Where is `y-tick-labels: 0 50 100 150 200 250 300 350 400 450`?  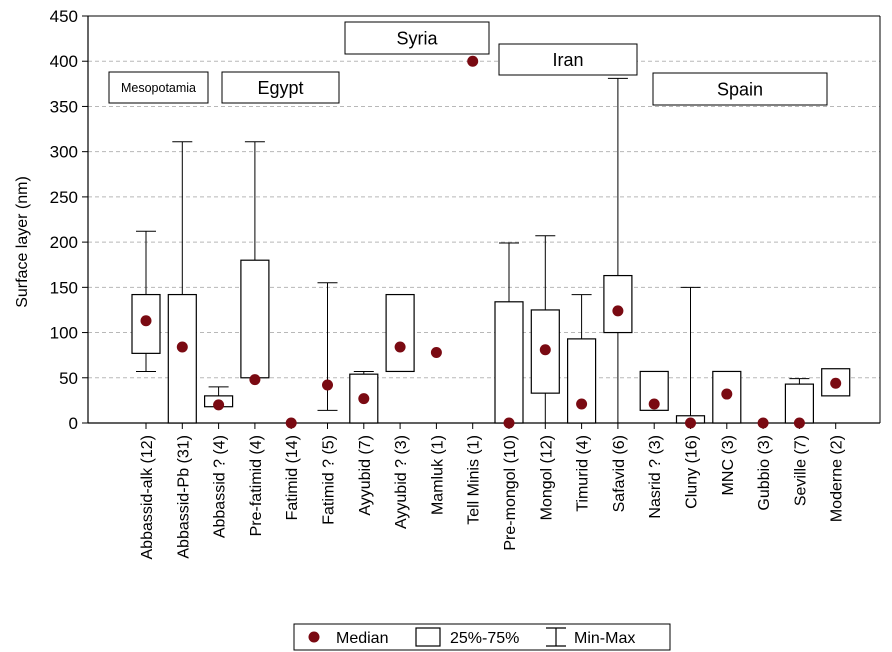
y-tick-labels: 0 50 100 150 200 250 300 350 400 450 is located at coordinates (64, 220).